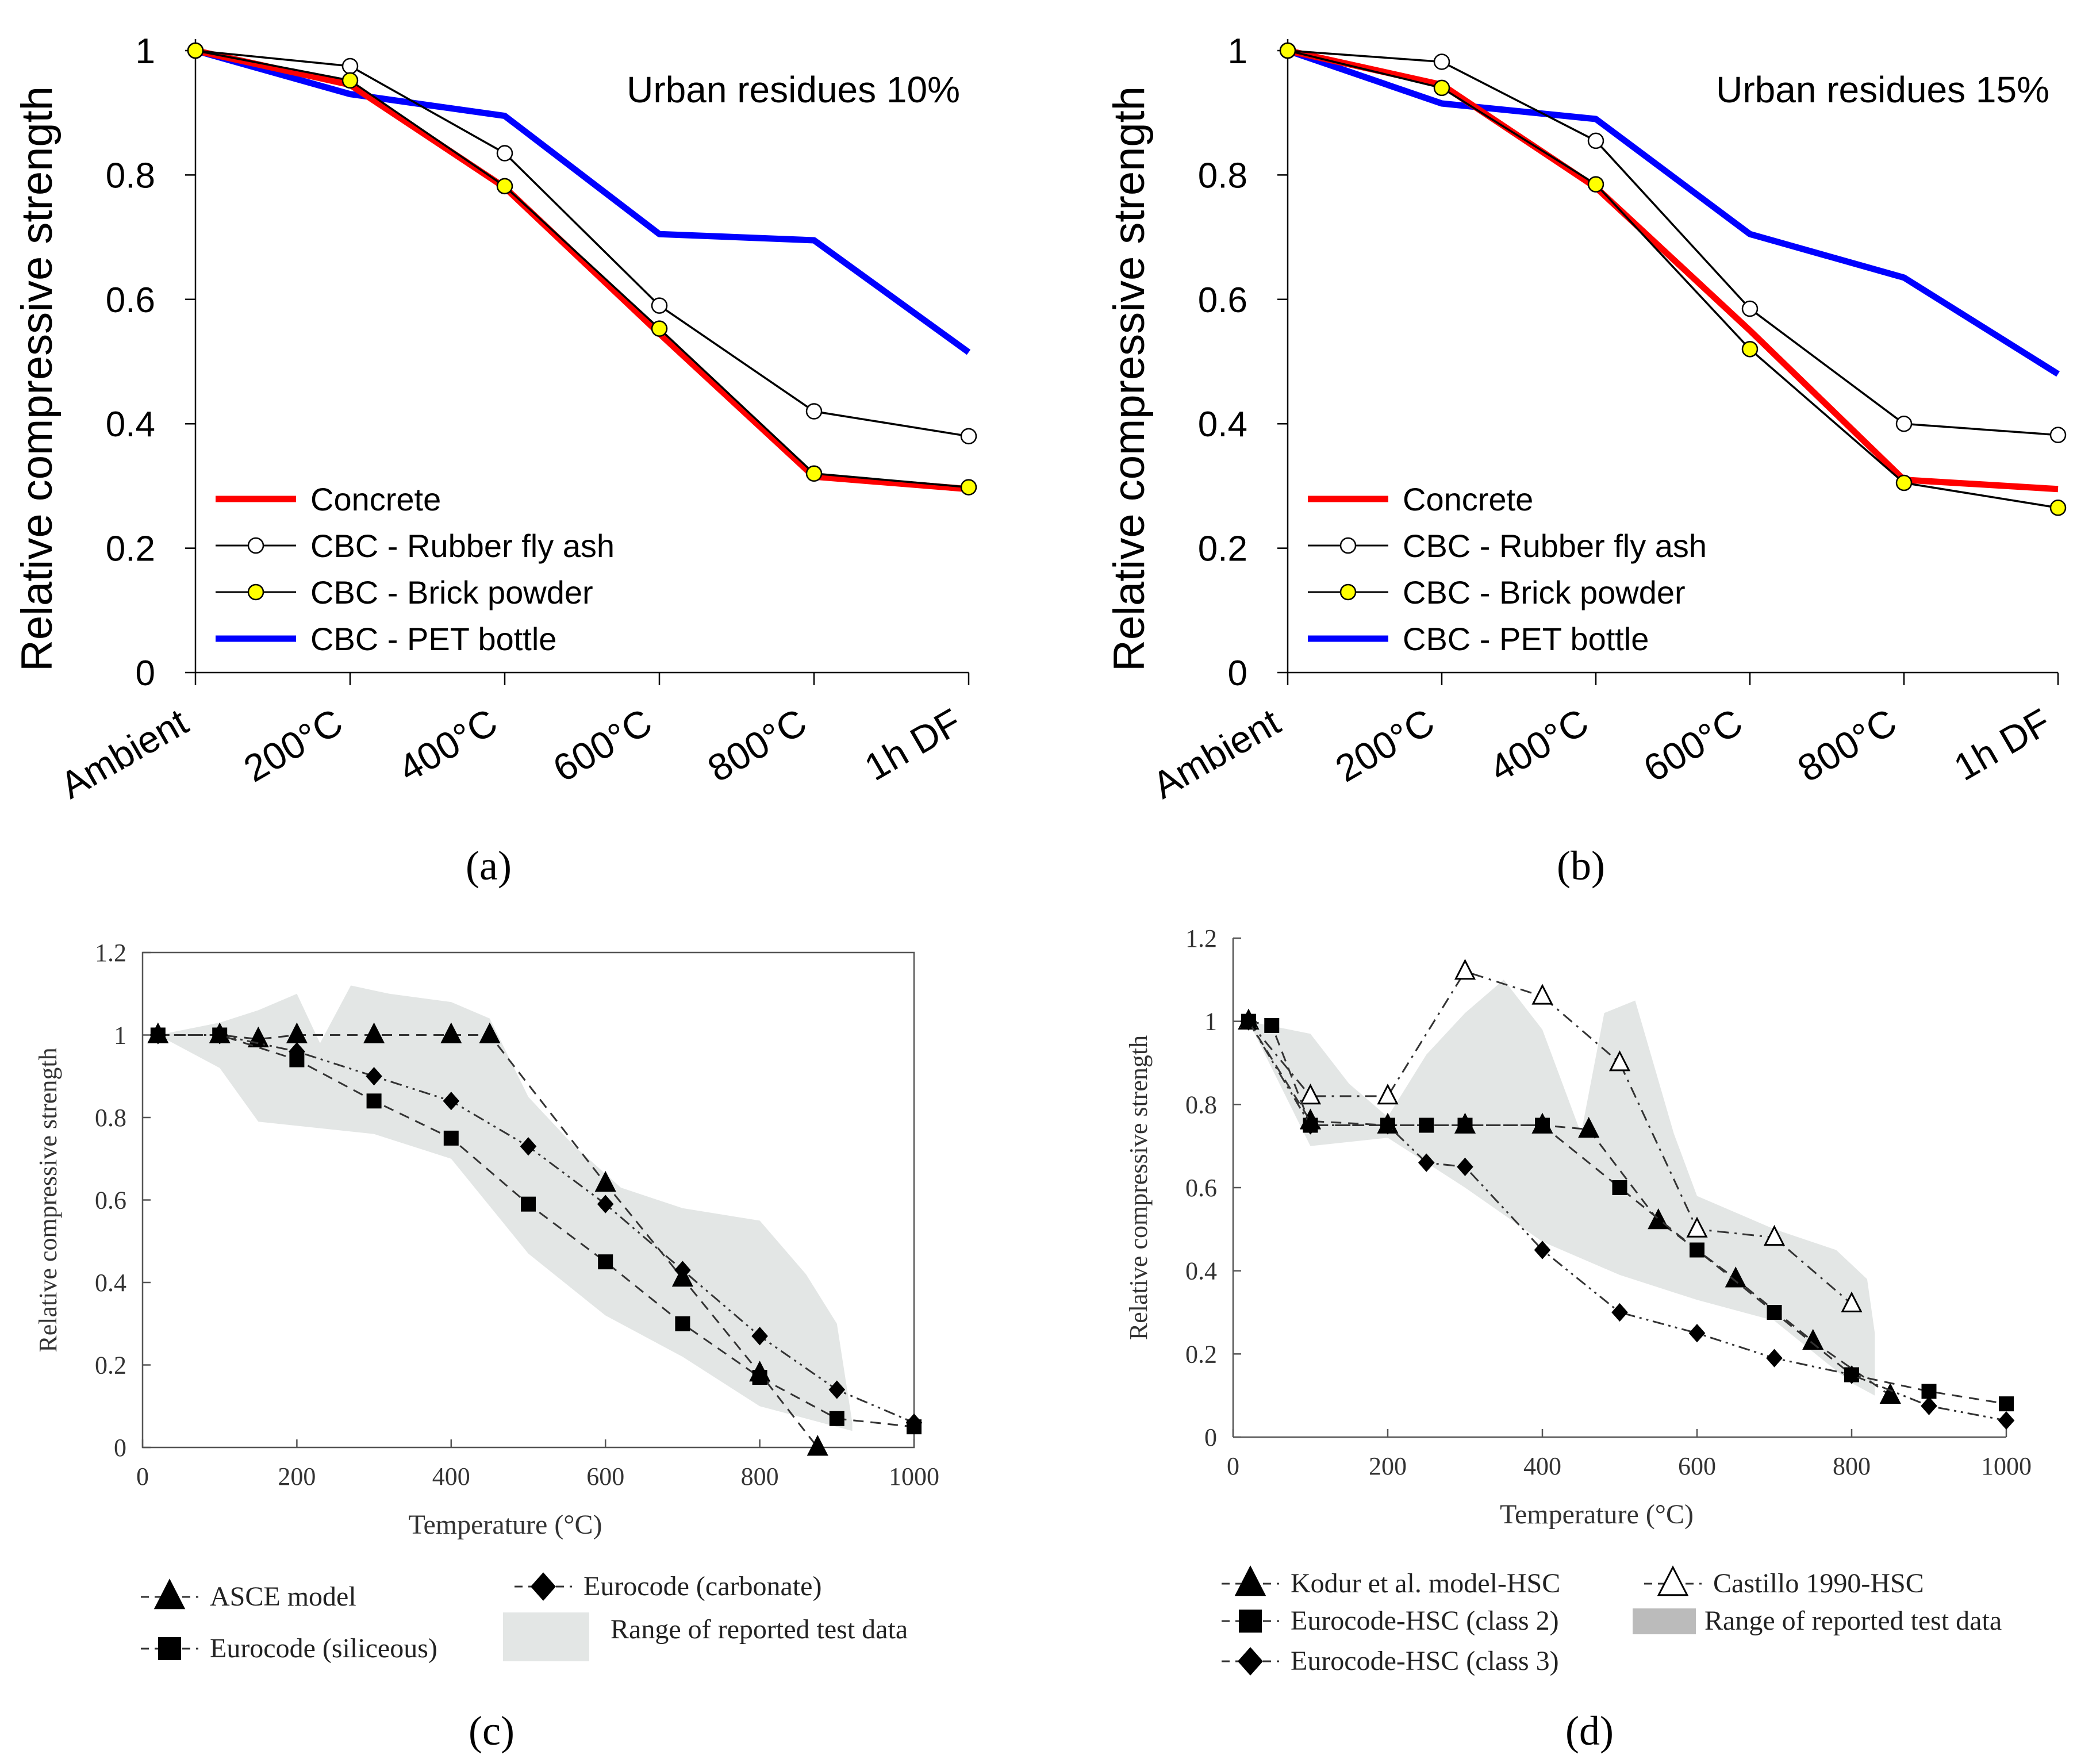  What do you see at coordinates (1425, 1661) in the screenshot?
I see `legend-label: Eurocode-HSC (class 3)` at bounding box center [1425, 1661].